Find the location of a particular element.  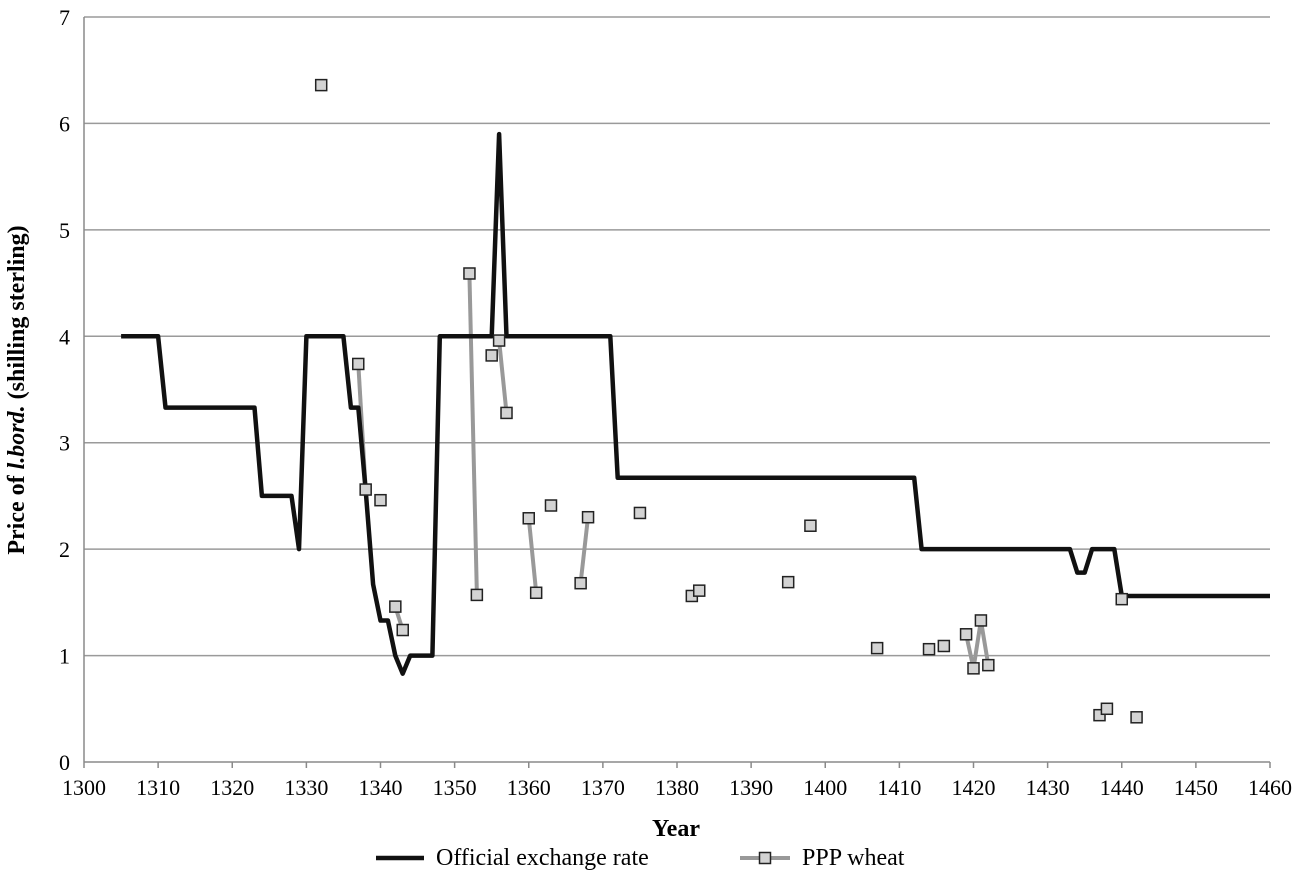

x-tick-label: 1430 is located at coordinates (1048, 787).